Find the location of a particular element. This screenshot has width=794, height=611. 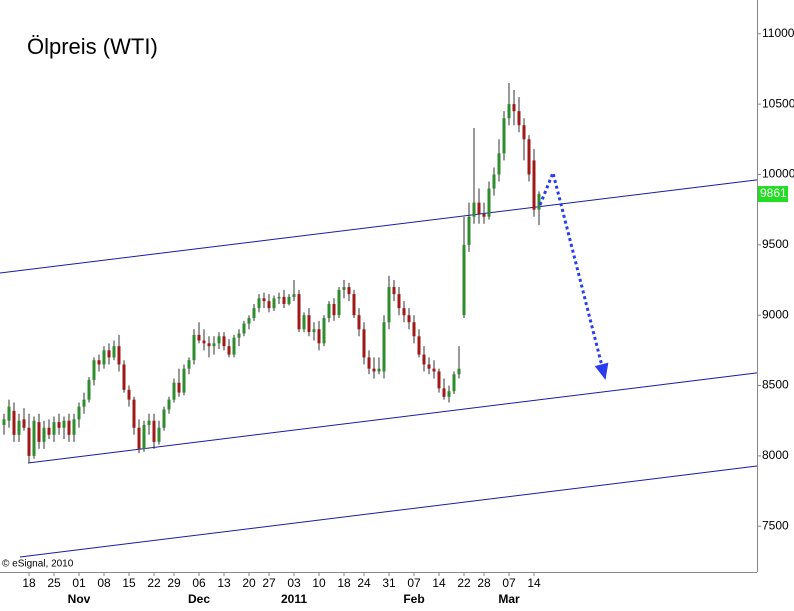

x-tick-label: 22 is located at coordinates (464, 583).